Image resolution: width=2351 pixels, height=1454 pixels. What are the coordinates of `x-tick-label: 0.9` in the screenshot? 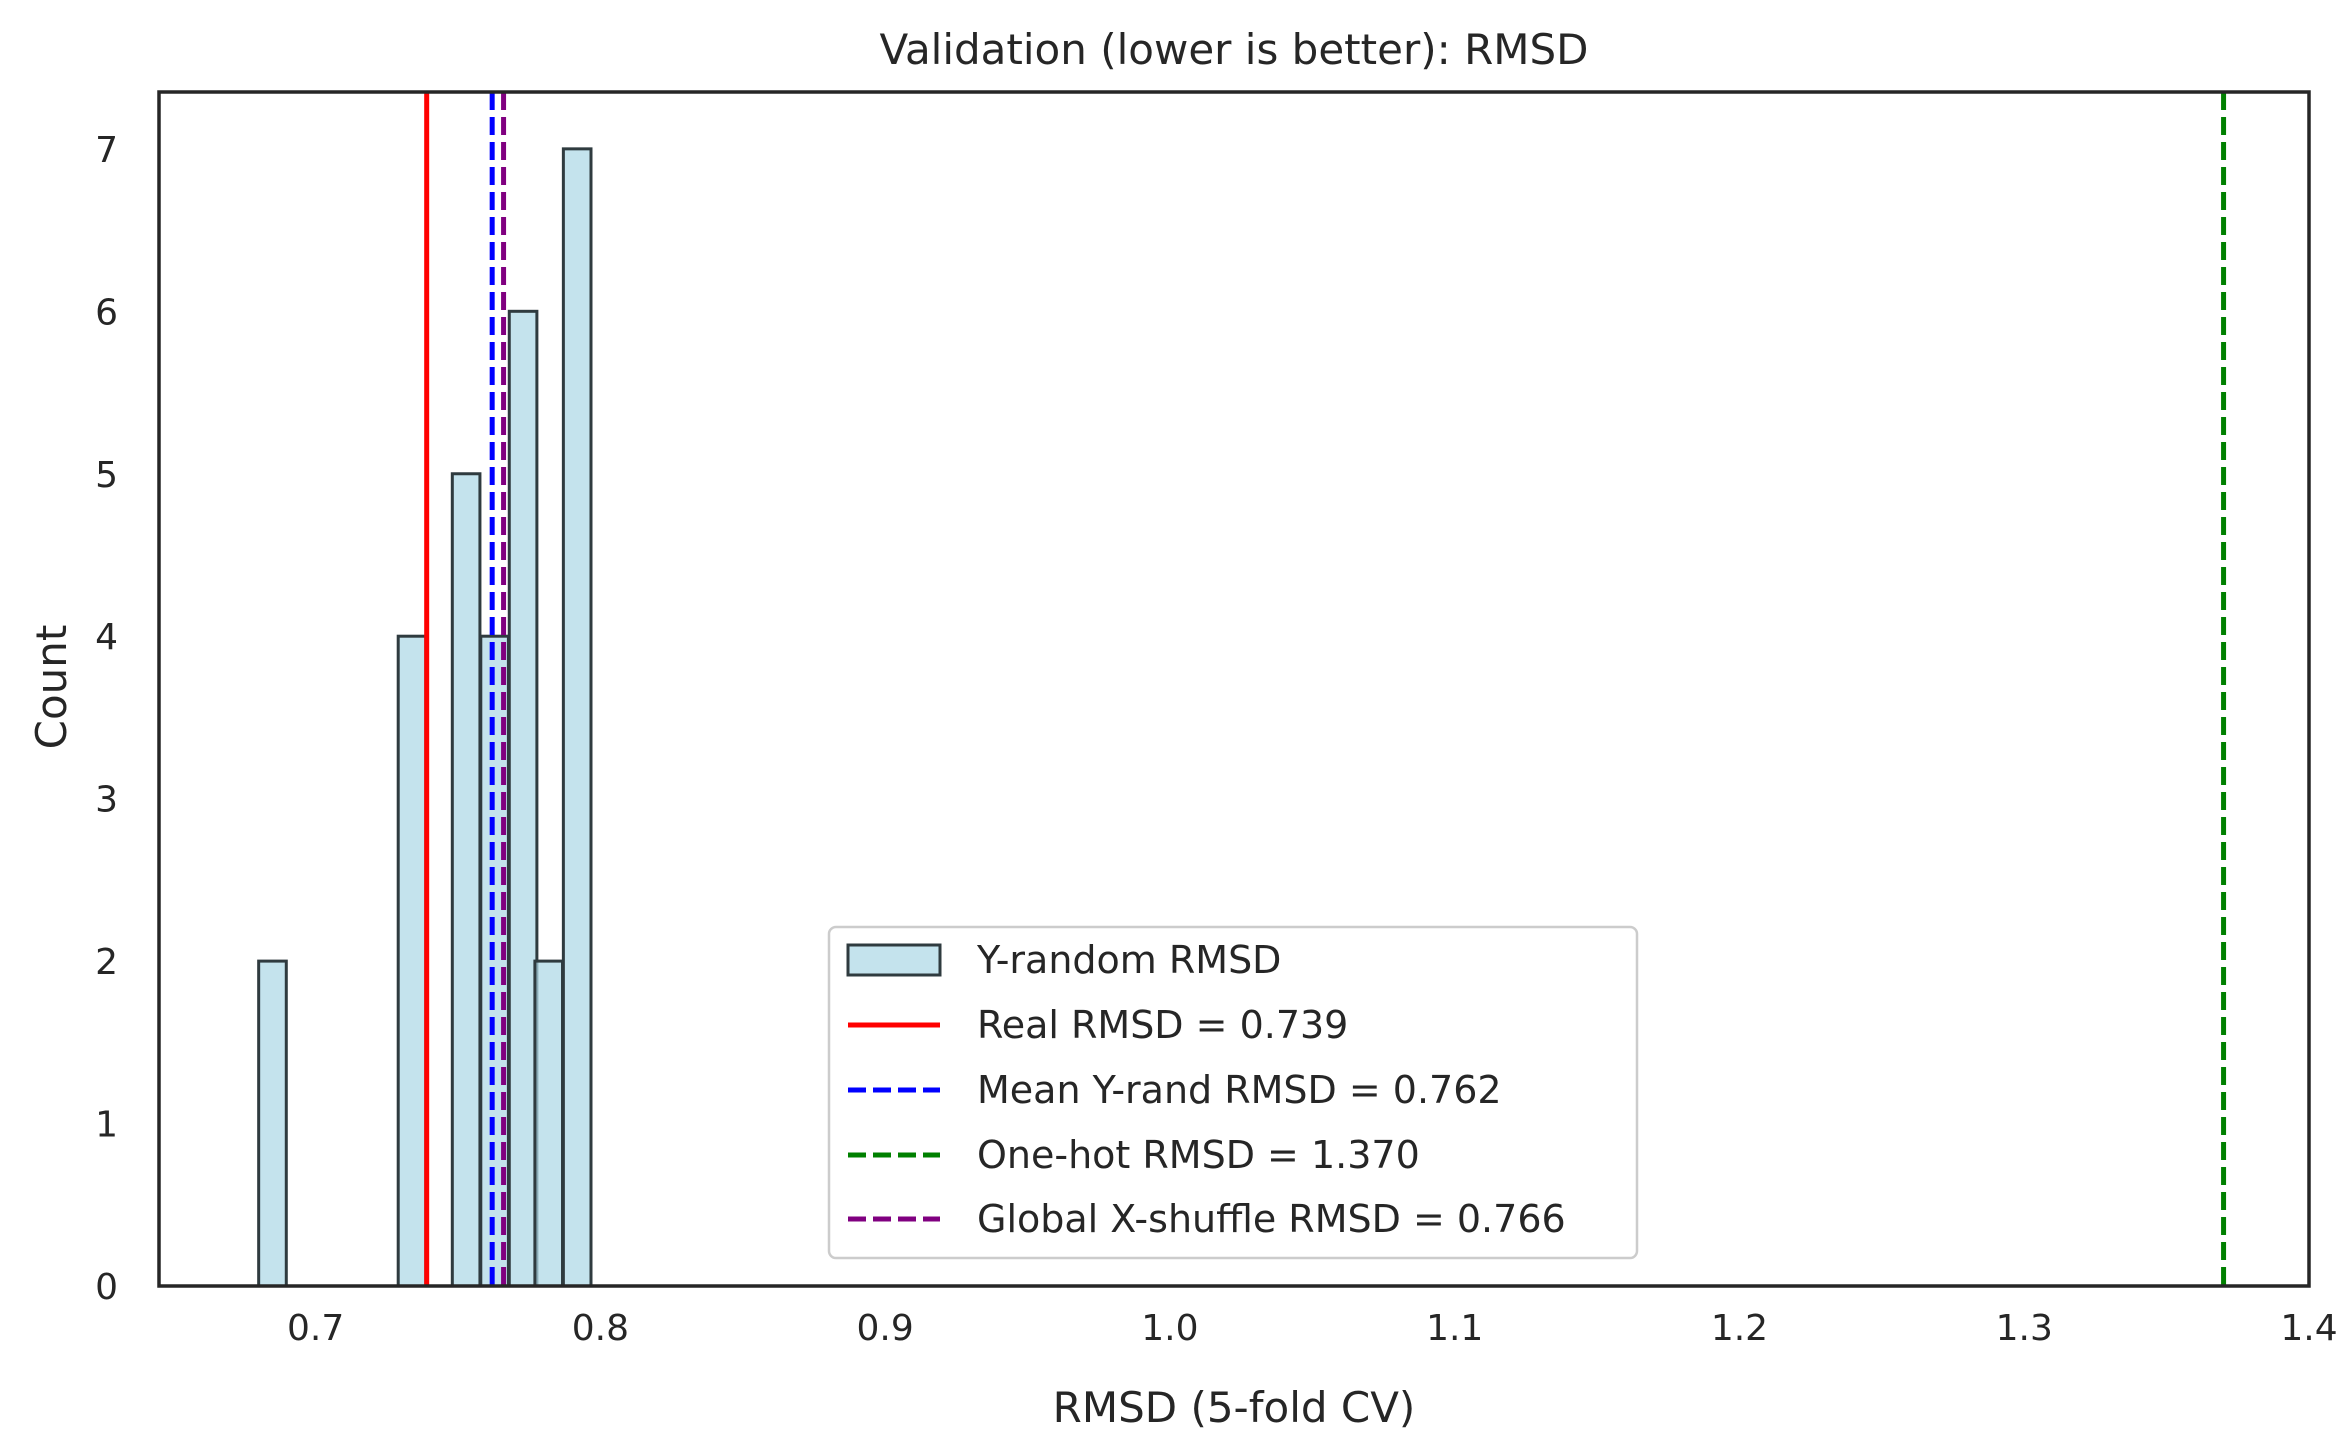 It's located at (885, 1328).